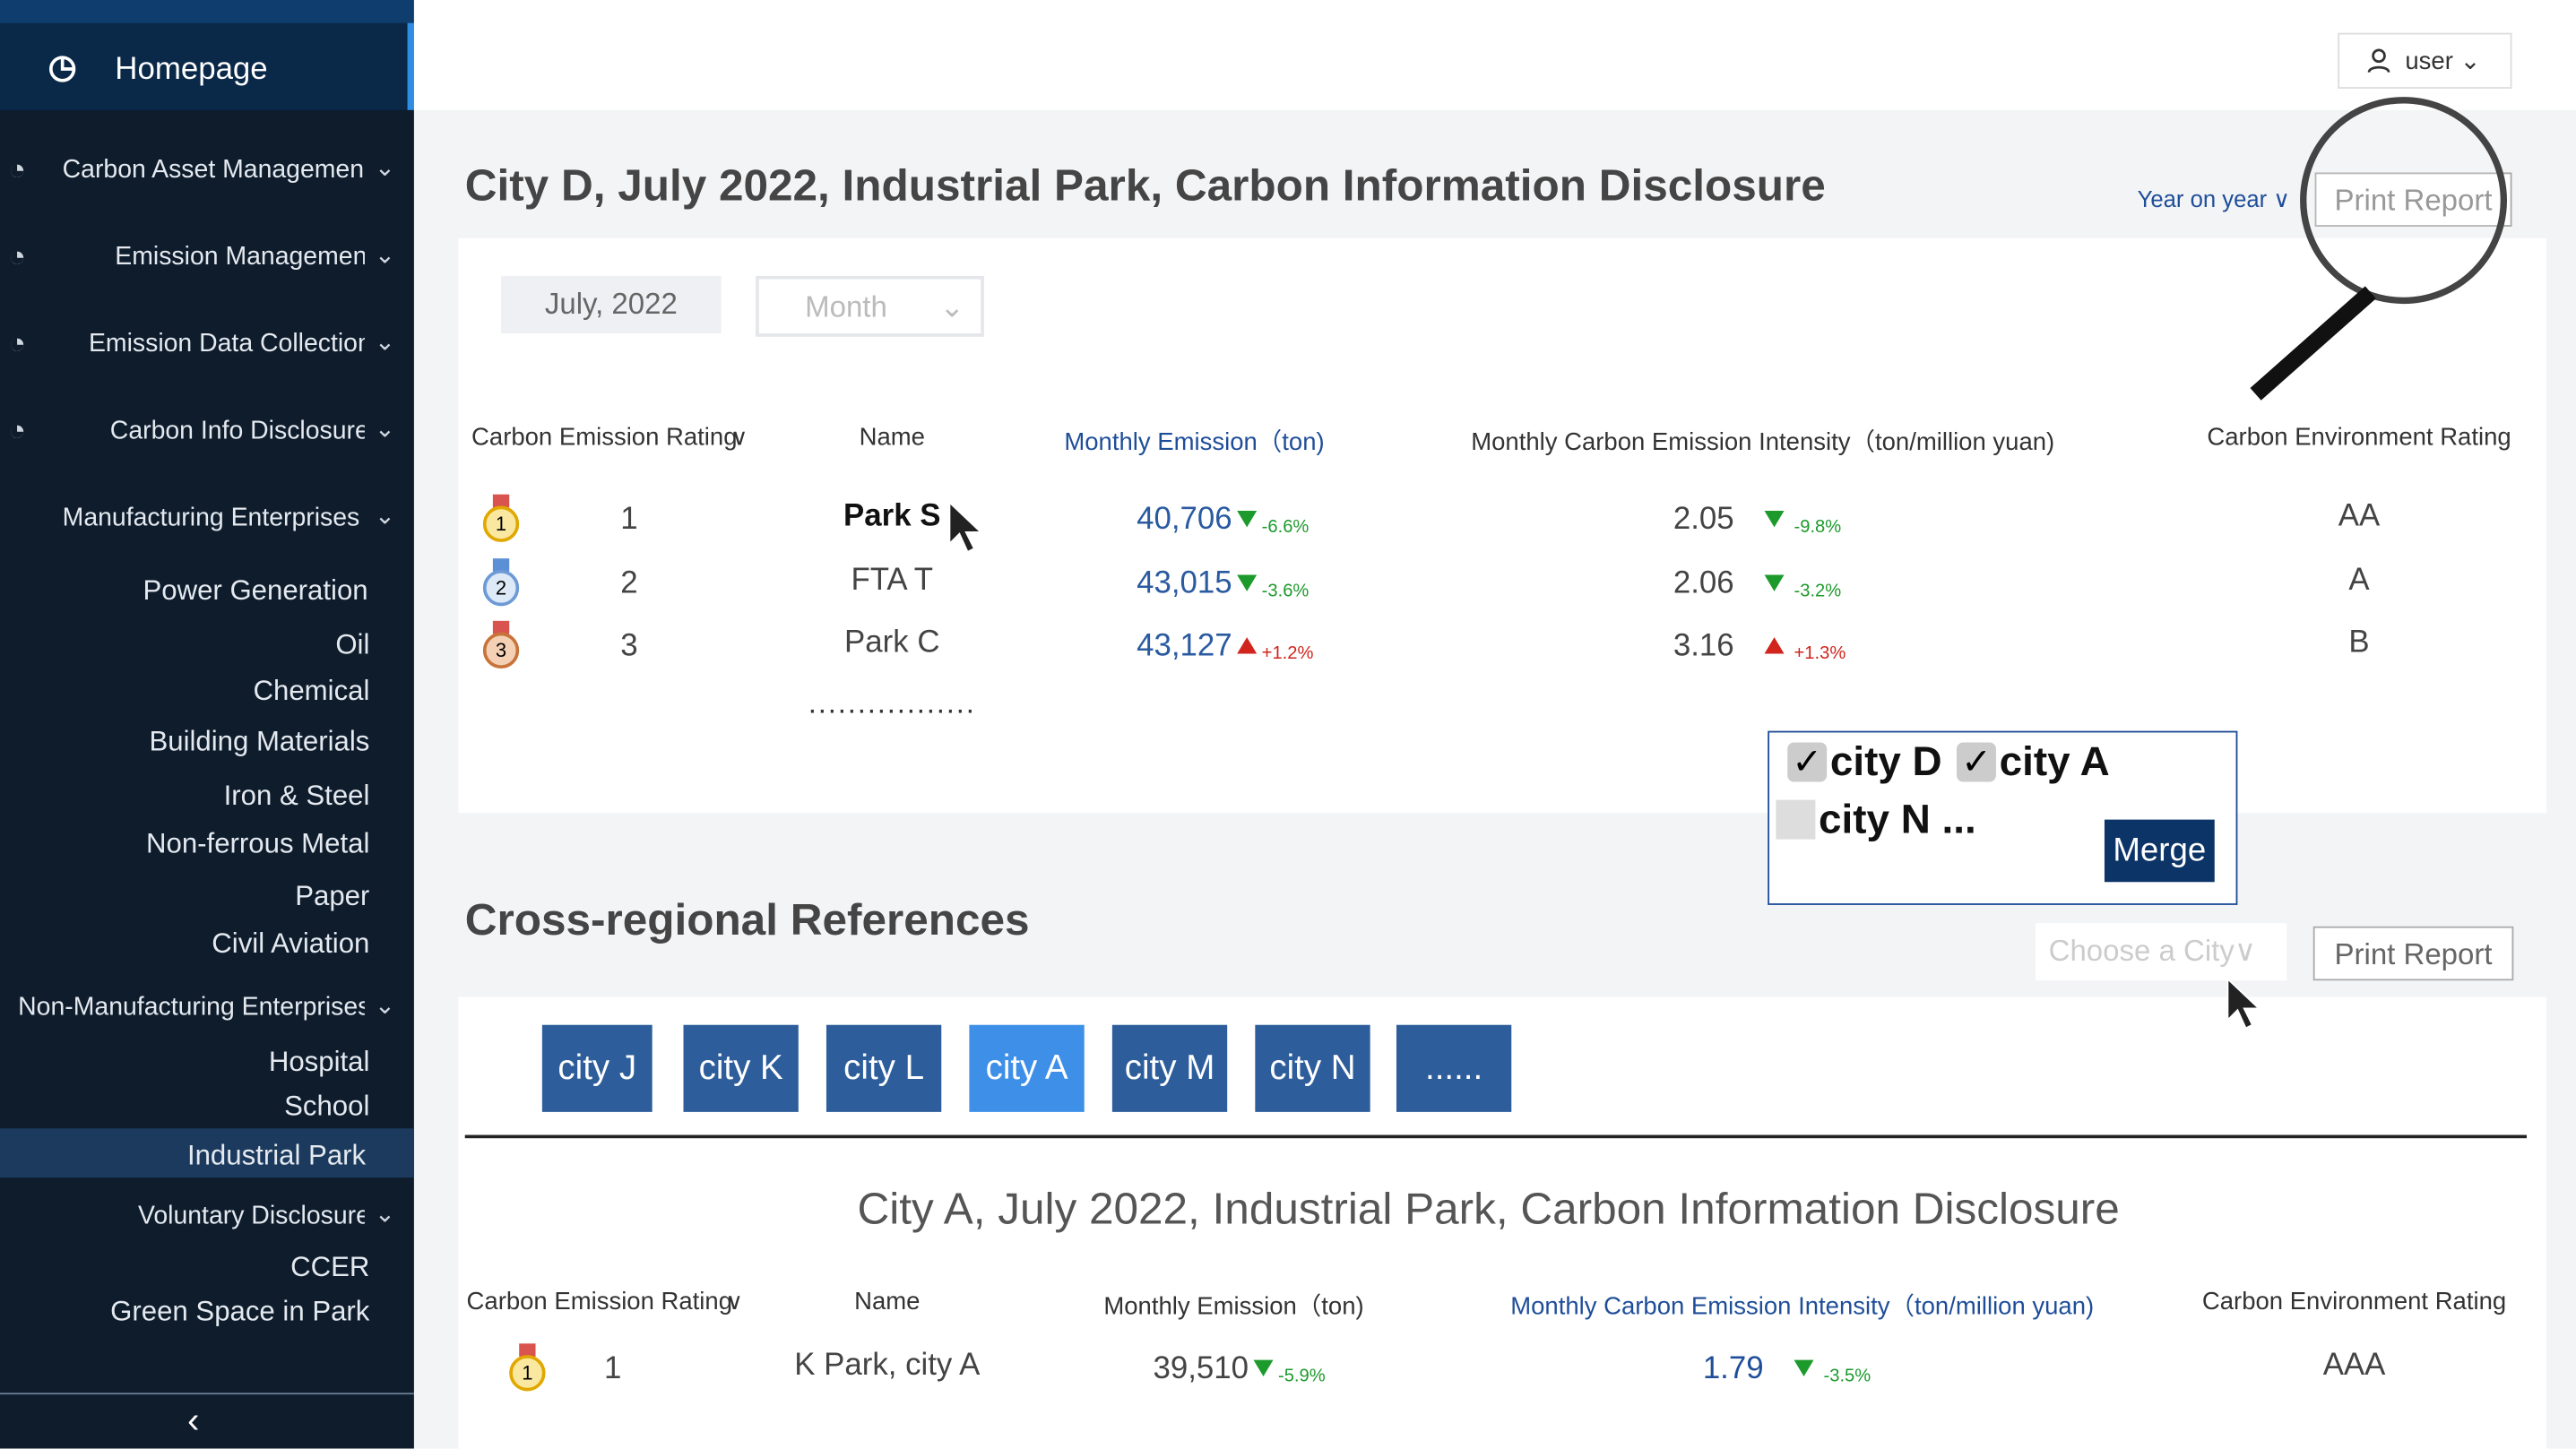 The width and height of the screenshot is (2576, 1449). Describe the element at coordinates (629, 646) in the screenshot. I see `rank: 3` at that location.